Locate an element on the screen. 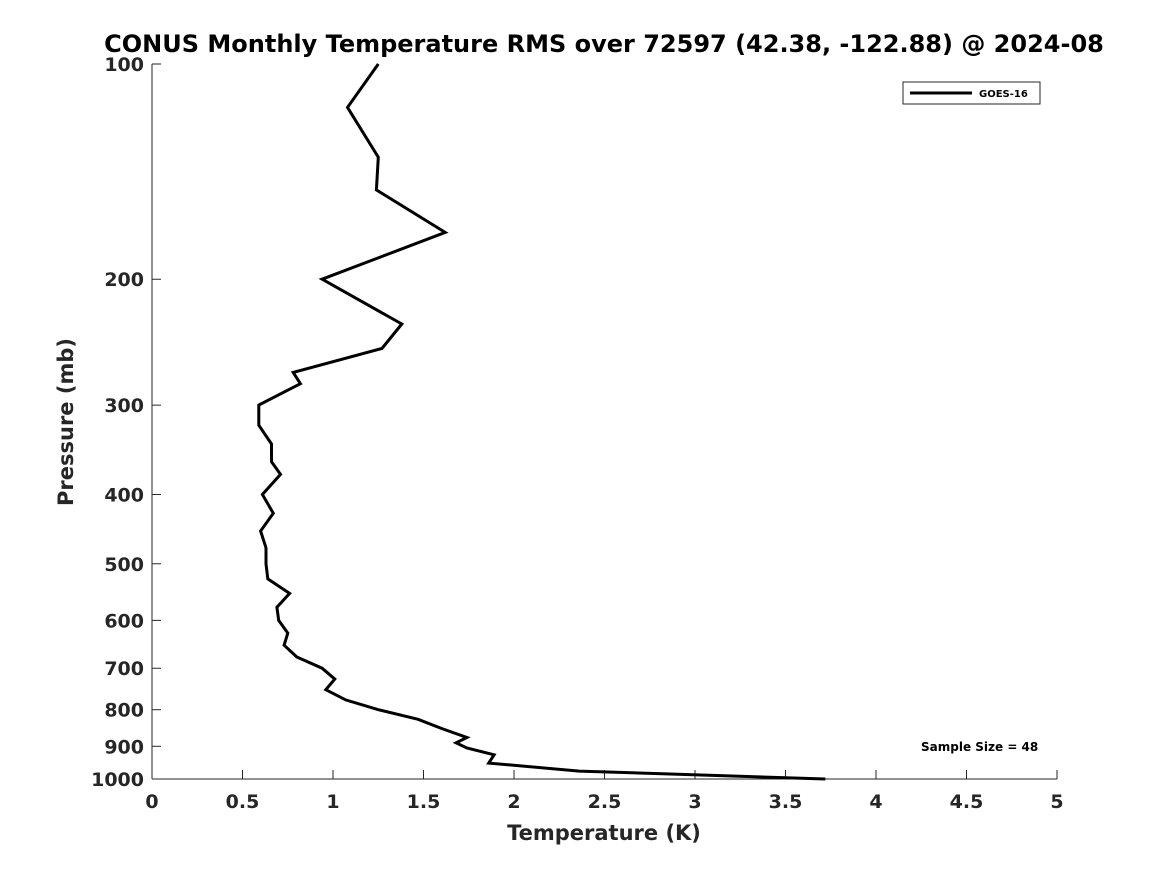  x-tick-label: 5 is located at coordinates (1056, 802).